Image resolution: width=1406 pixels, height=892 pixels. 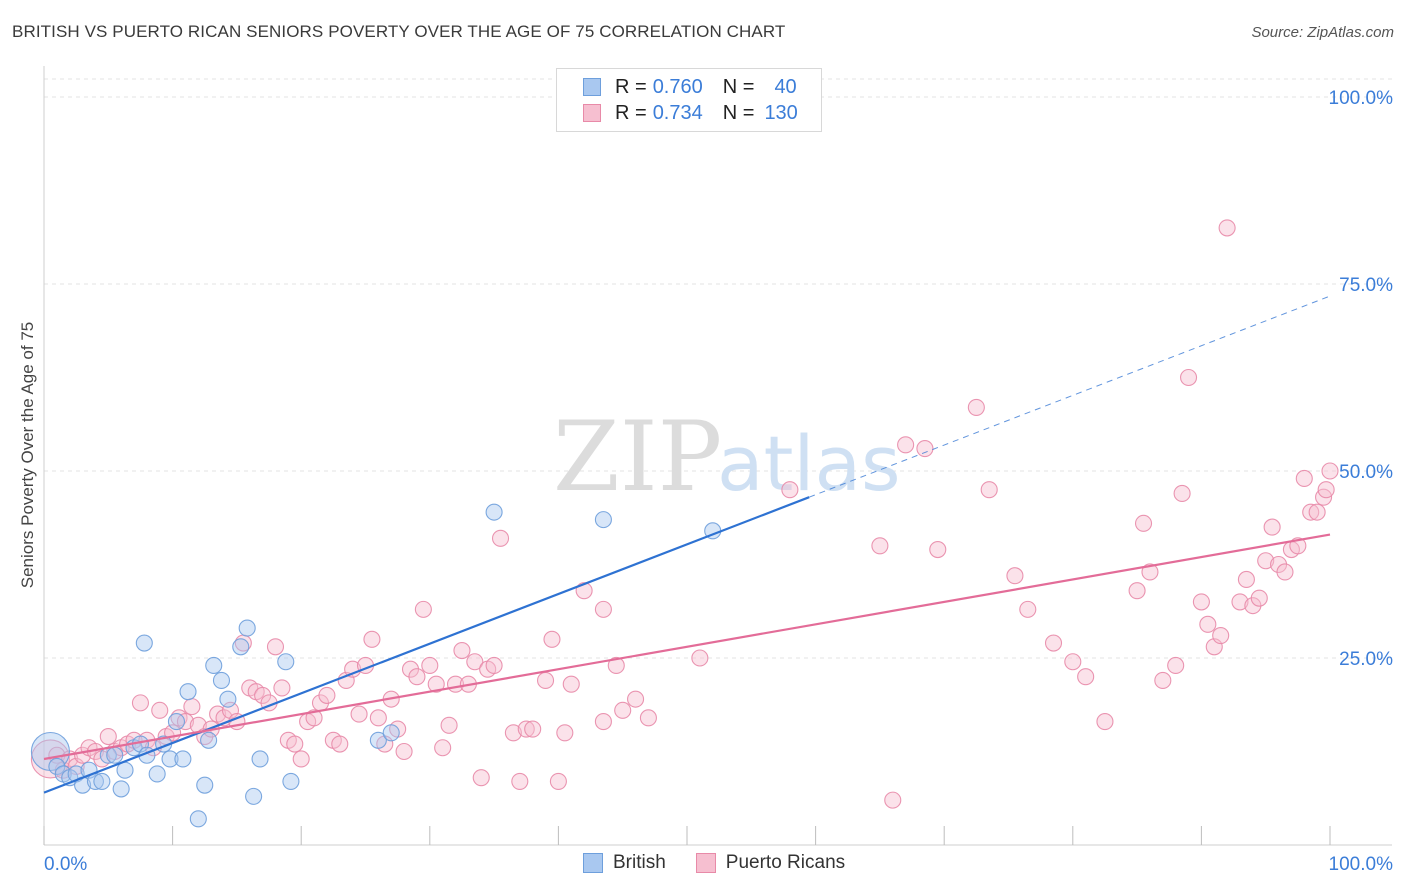 What do you see at coordinates (1366, 285) in the screenshot?
I see `y-tick-label: 75.0%` at bounding box center [1366, 285].